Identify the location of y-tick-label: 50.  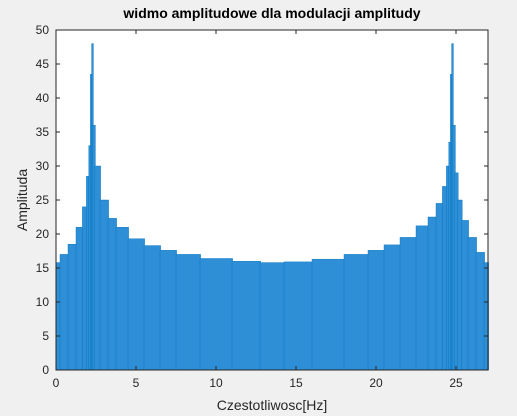
(43, 30).